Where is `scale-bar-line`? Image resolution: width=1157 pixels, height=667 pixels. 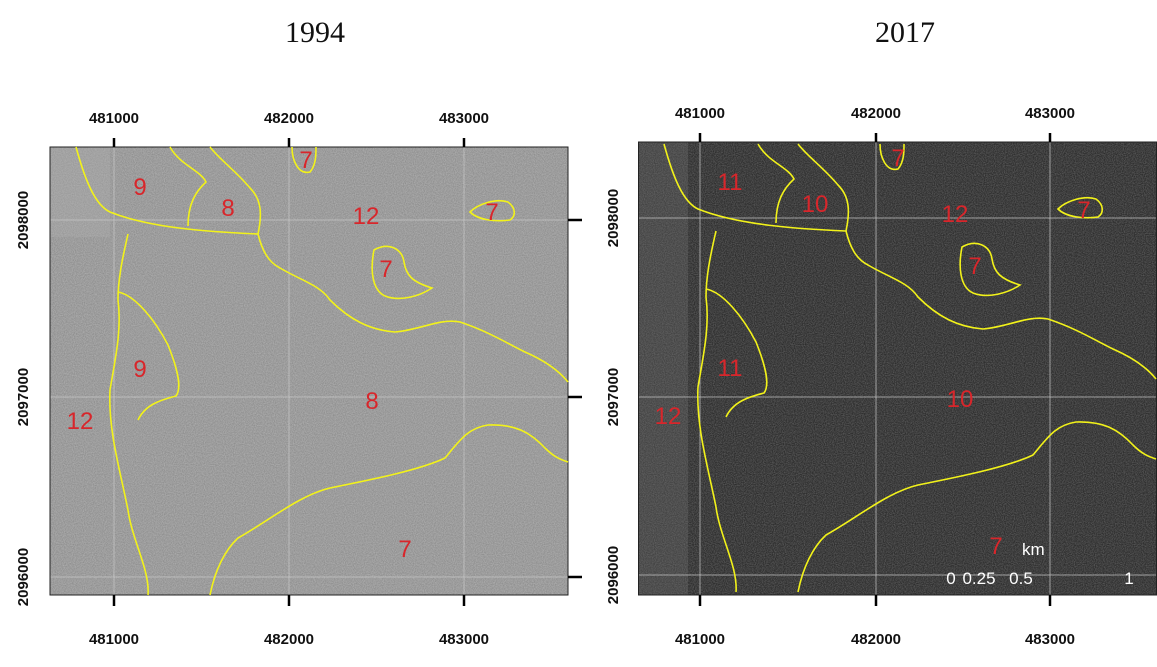 scale-bar-line is located at coordinates (1041, 610).